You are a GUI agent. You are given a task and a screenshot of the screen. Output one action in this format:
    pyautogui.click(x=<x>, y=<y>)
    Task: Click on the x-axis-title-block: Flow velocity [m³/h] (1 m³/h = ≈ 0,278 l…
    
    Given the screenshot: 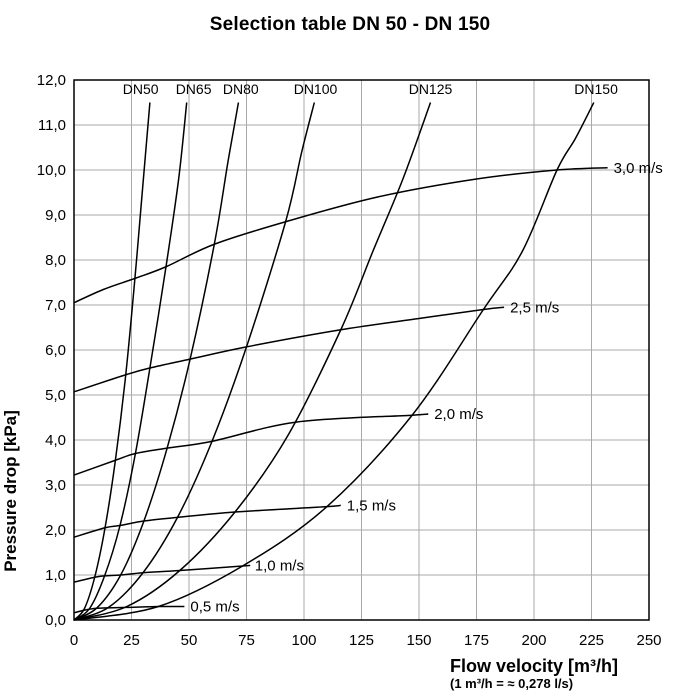 What is the action you would take?
    pyautogui.click(x=534, y=674)
    